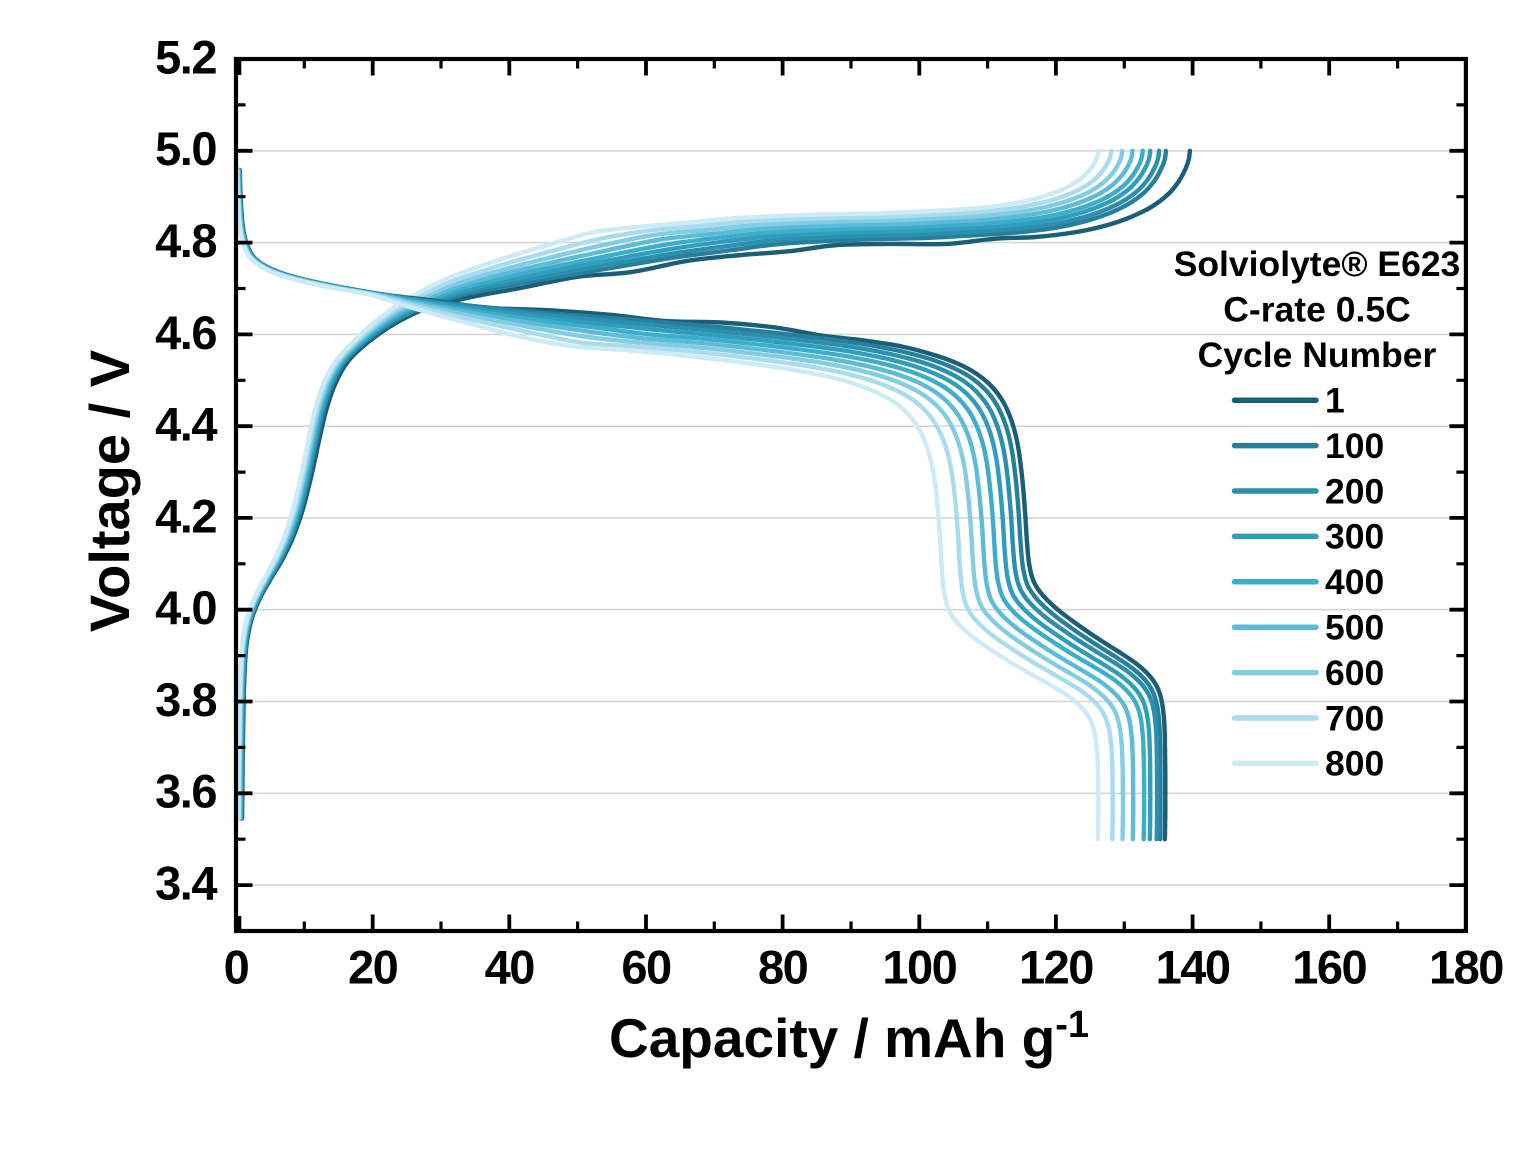 This screenshot has width=1536, height=1176. I want to click on svg-text: 700, so click(1354, 718).